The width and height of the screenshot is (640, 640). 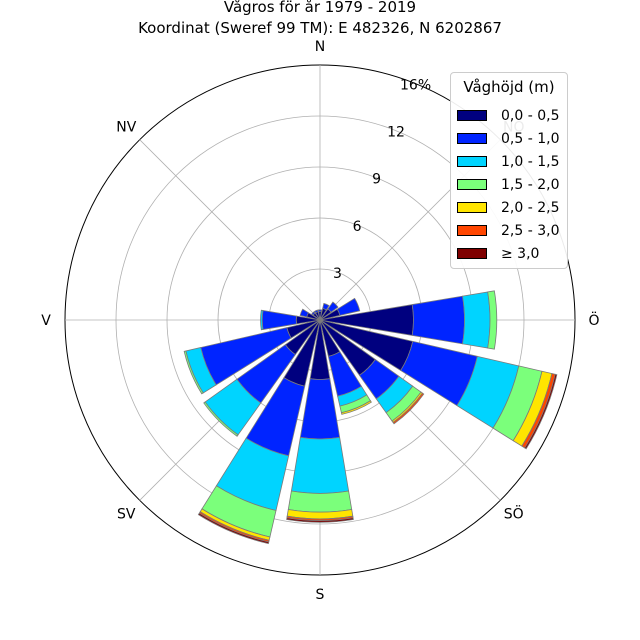 What do you see at coordinates (593, 320) in the screenshot?
I see `direction-label: Ö` at bounding box center [593, 320].